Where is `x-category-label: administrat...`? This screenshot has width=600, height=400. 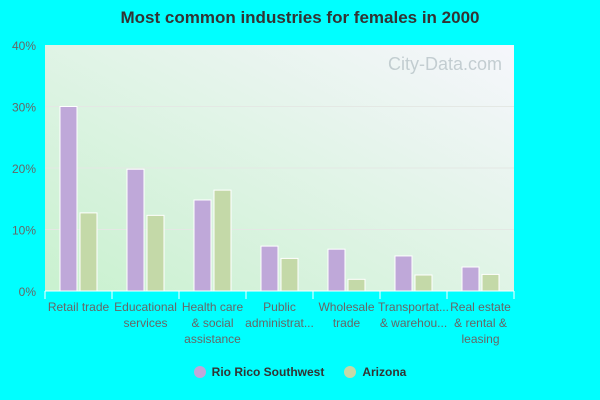
x-category-label: administrat... is located at coordinates (279, 323).